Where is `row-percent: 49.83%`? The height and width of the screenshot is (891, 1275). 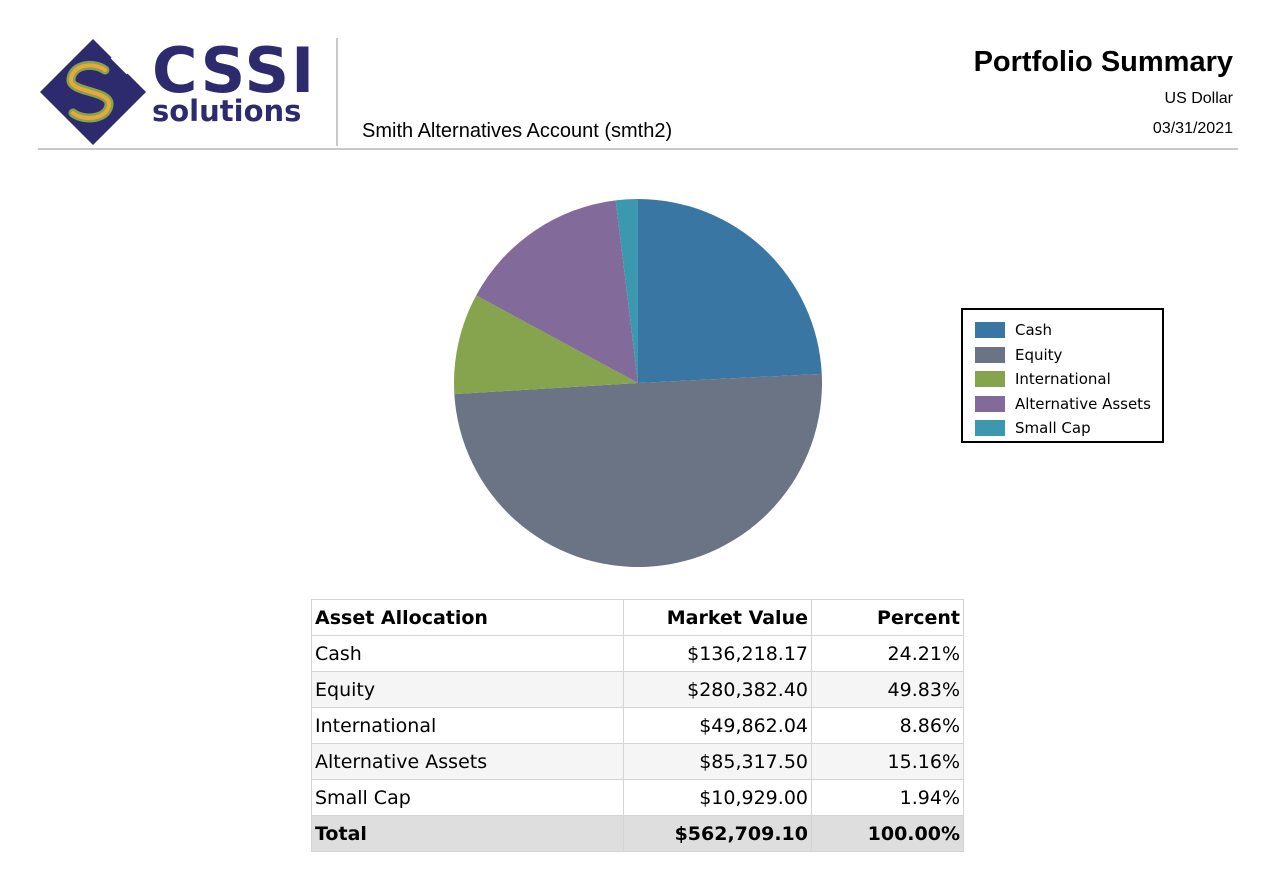 row-percent: 49.83% is located at coordinates (887, 689).